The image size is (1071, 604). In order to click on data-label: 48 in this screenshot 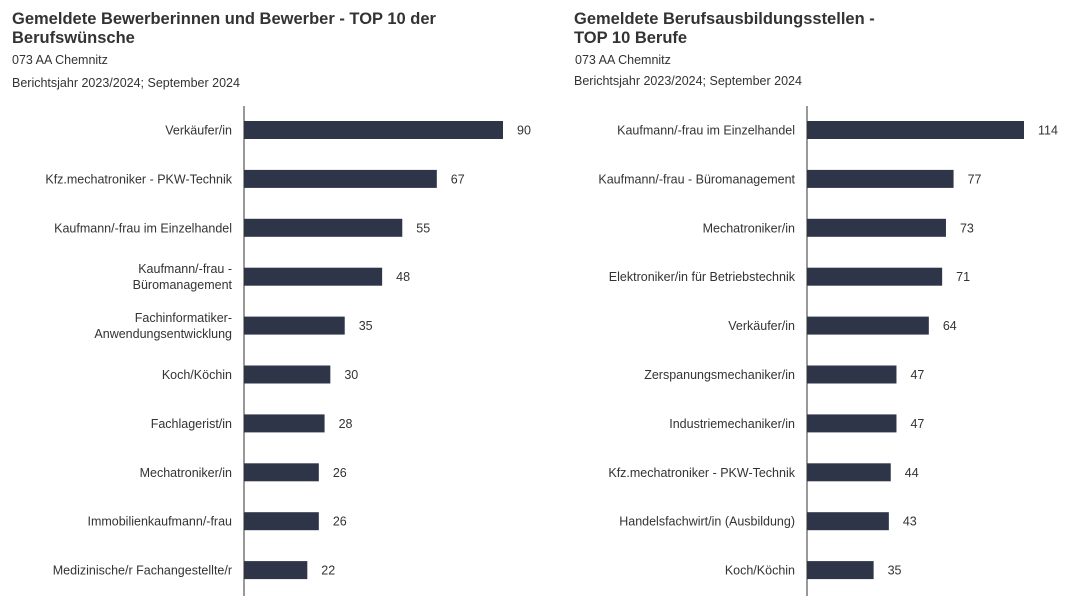, I will do `click(403, 277)`.